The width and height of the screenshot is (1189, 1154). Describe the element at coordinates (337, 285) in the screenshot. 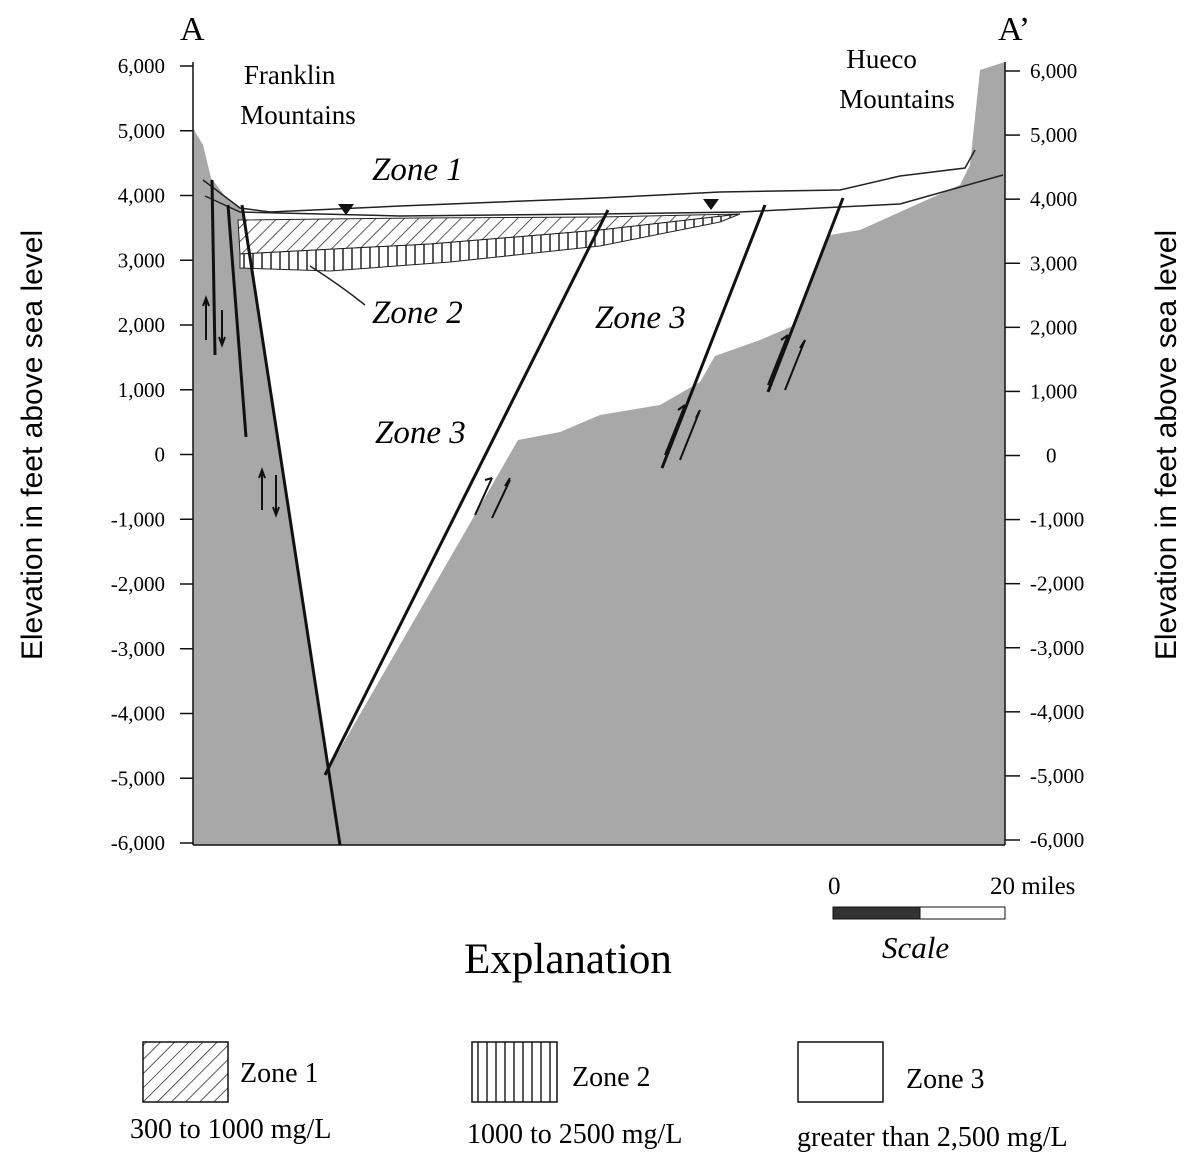

I see `zone-2-leader` at that location.